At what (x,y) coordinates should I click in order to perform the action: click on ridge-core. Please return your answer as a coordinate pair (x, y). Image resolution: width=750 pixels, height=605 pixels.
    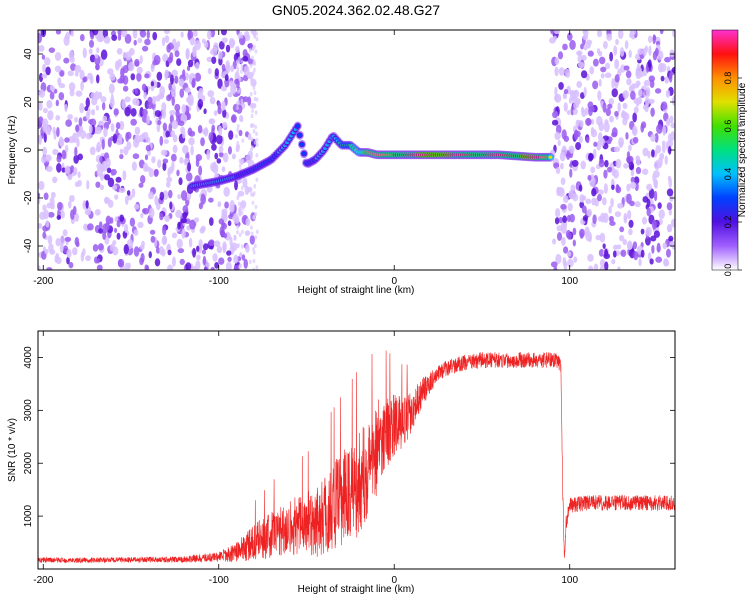
    Looking at the image, I should click on (304, 154).